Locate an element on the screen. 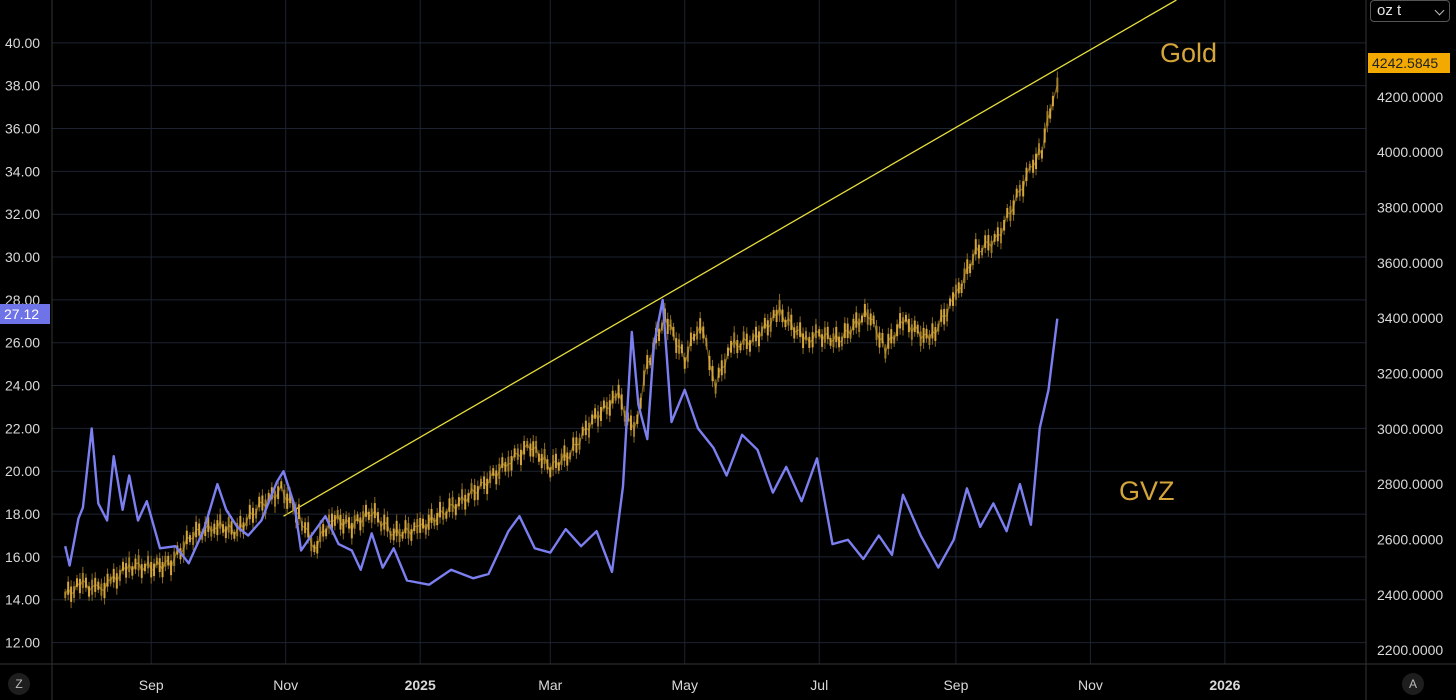 The height and width of the screenshot is (700, 1456). x-axis-tick-label: Jul is located at coordinates (819, 685).